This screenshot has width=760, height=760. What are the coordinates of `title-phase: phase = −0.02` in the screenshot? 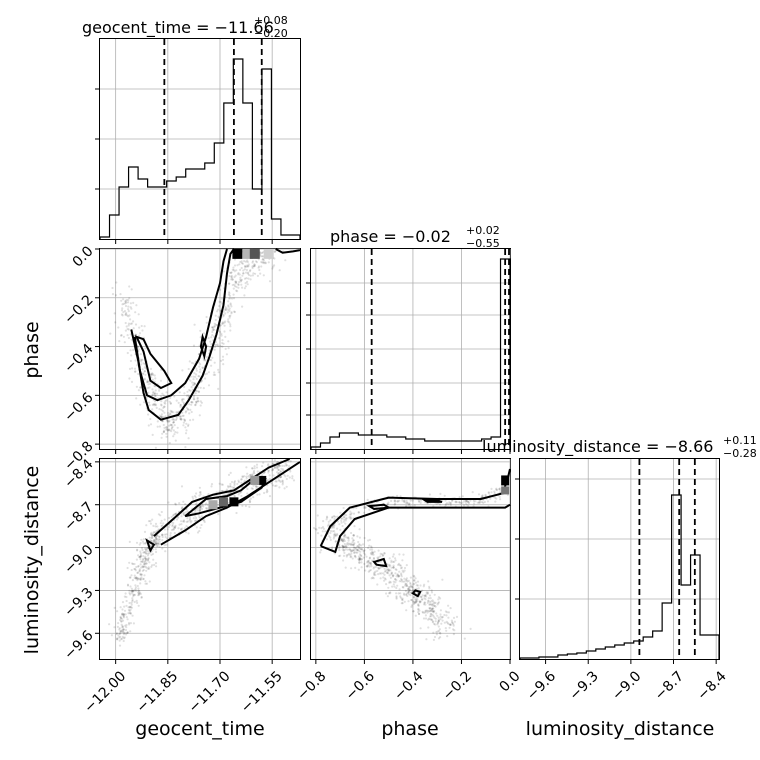 It's located at (390, 236).